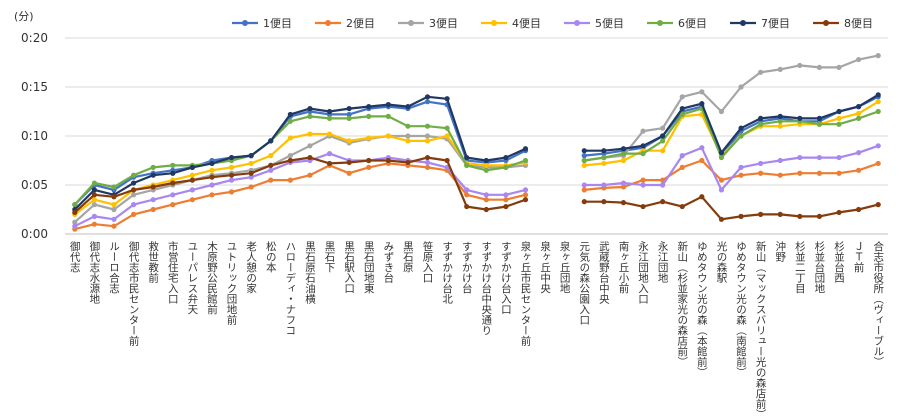  What do you see at coordinates (212, 278) in the screenshot?
I see `x-tick-label: 木原野公民館前` at bounding box center [212, 278].